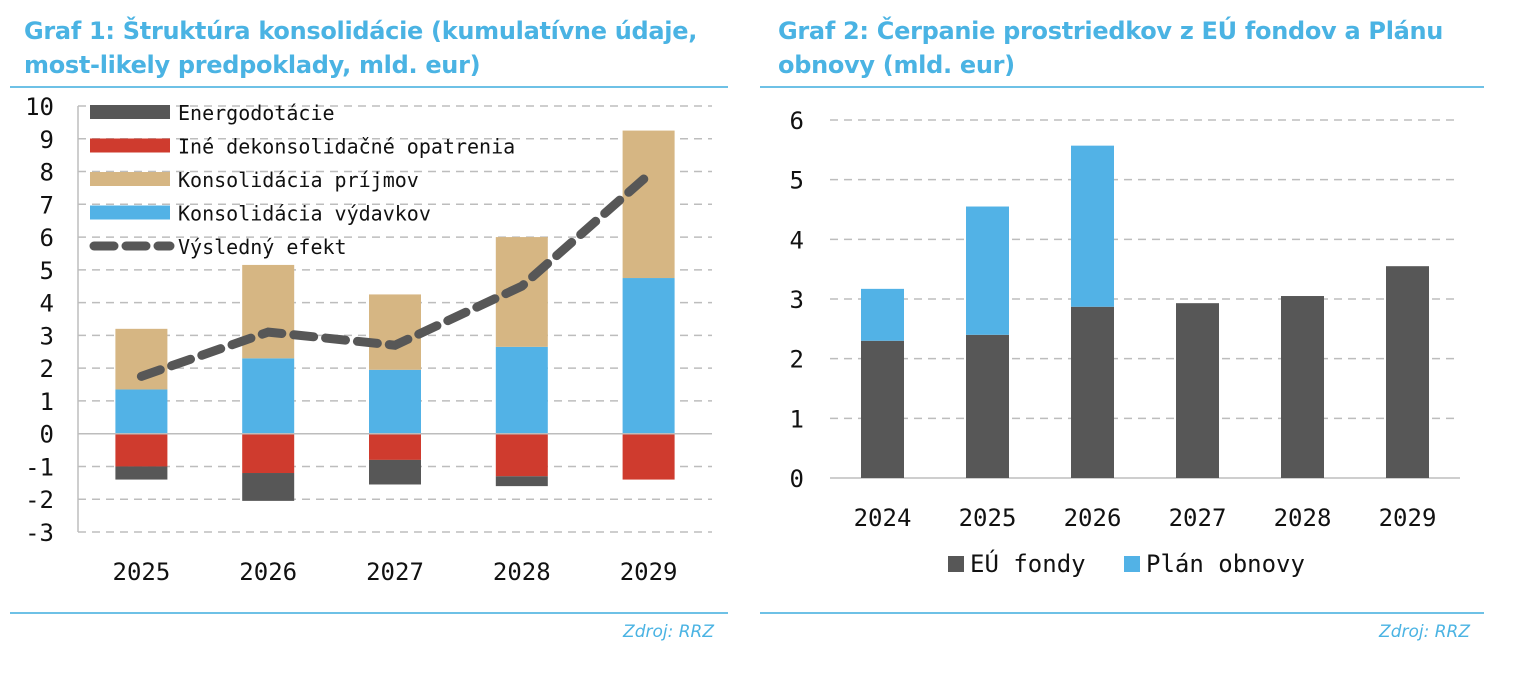 Image resolution: width=1516 pixels, height=682 pixels. I want to click on legend-label: Konsolidácia príjmov, so click(298, 180).